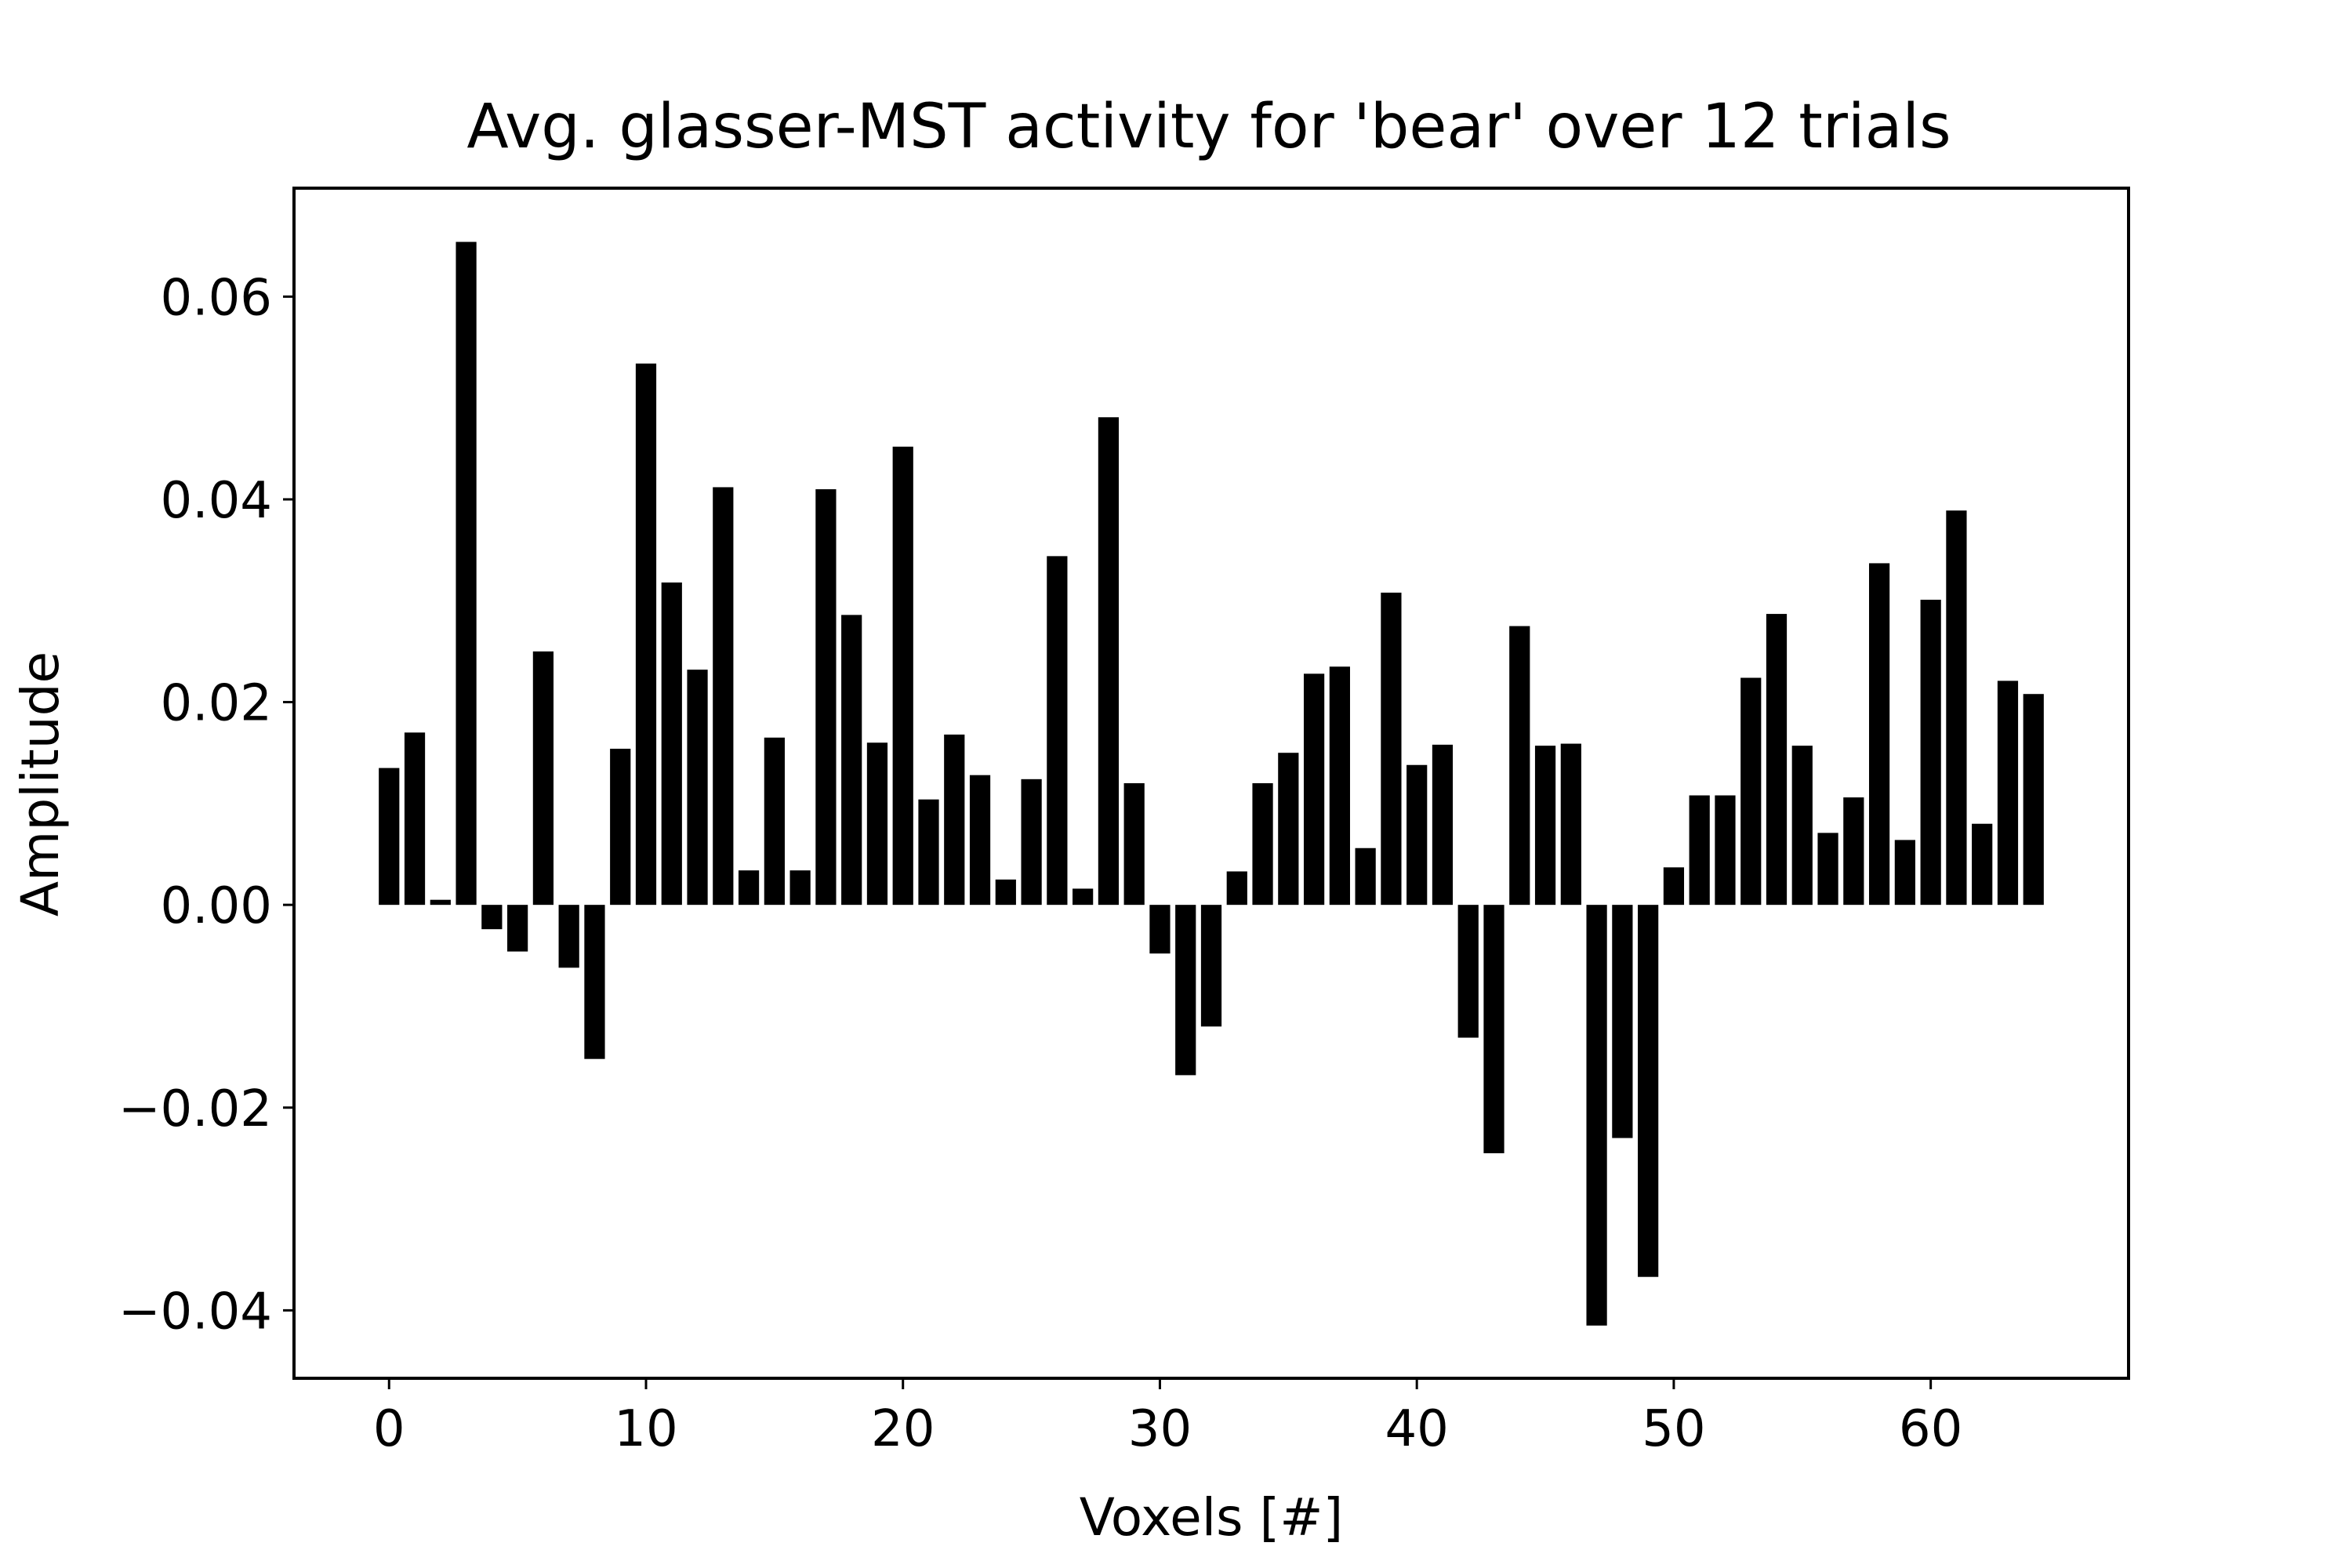 The height and width of the screenshot is (1568, 2352). Describe the element at coordinates (217, 906) in the screenshot. I see `y-tick-label: 0.00` at that location.